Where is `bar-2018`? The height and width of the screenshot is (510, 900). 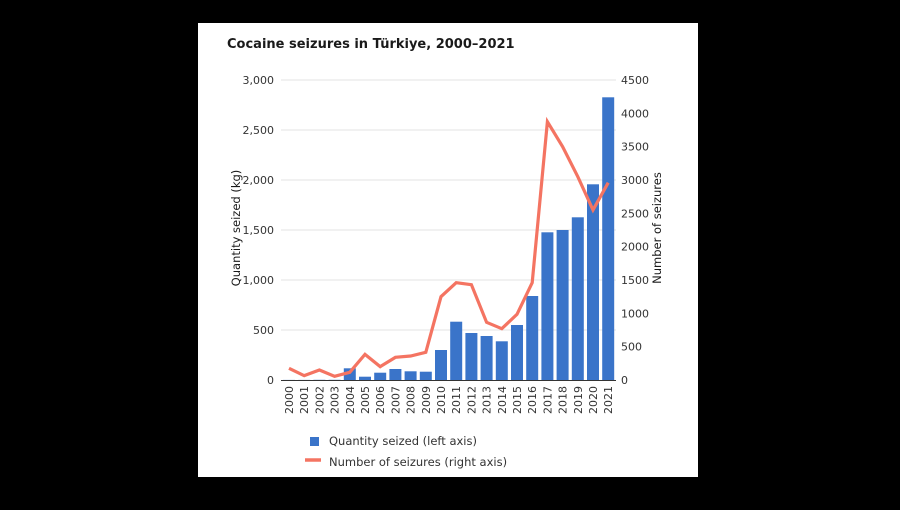 bar-2018 is located at coordinates (562, 305).